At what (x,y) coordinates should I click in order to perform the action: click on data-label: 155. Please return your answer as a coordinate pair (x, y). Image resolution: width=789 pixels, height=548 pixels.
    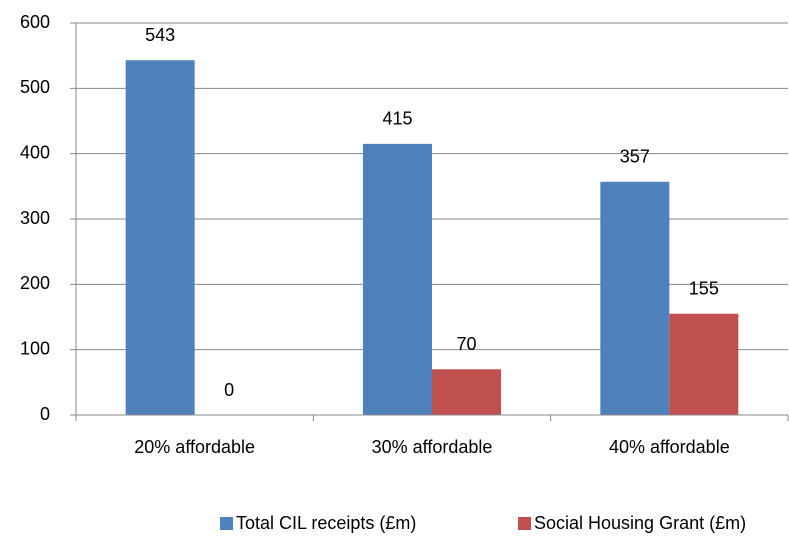
    Looking at the image, I should click on (704, 288).